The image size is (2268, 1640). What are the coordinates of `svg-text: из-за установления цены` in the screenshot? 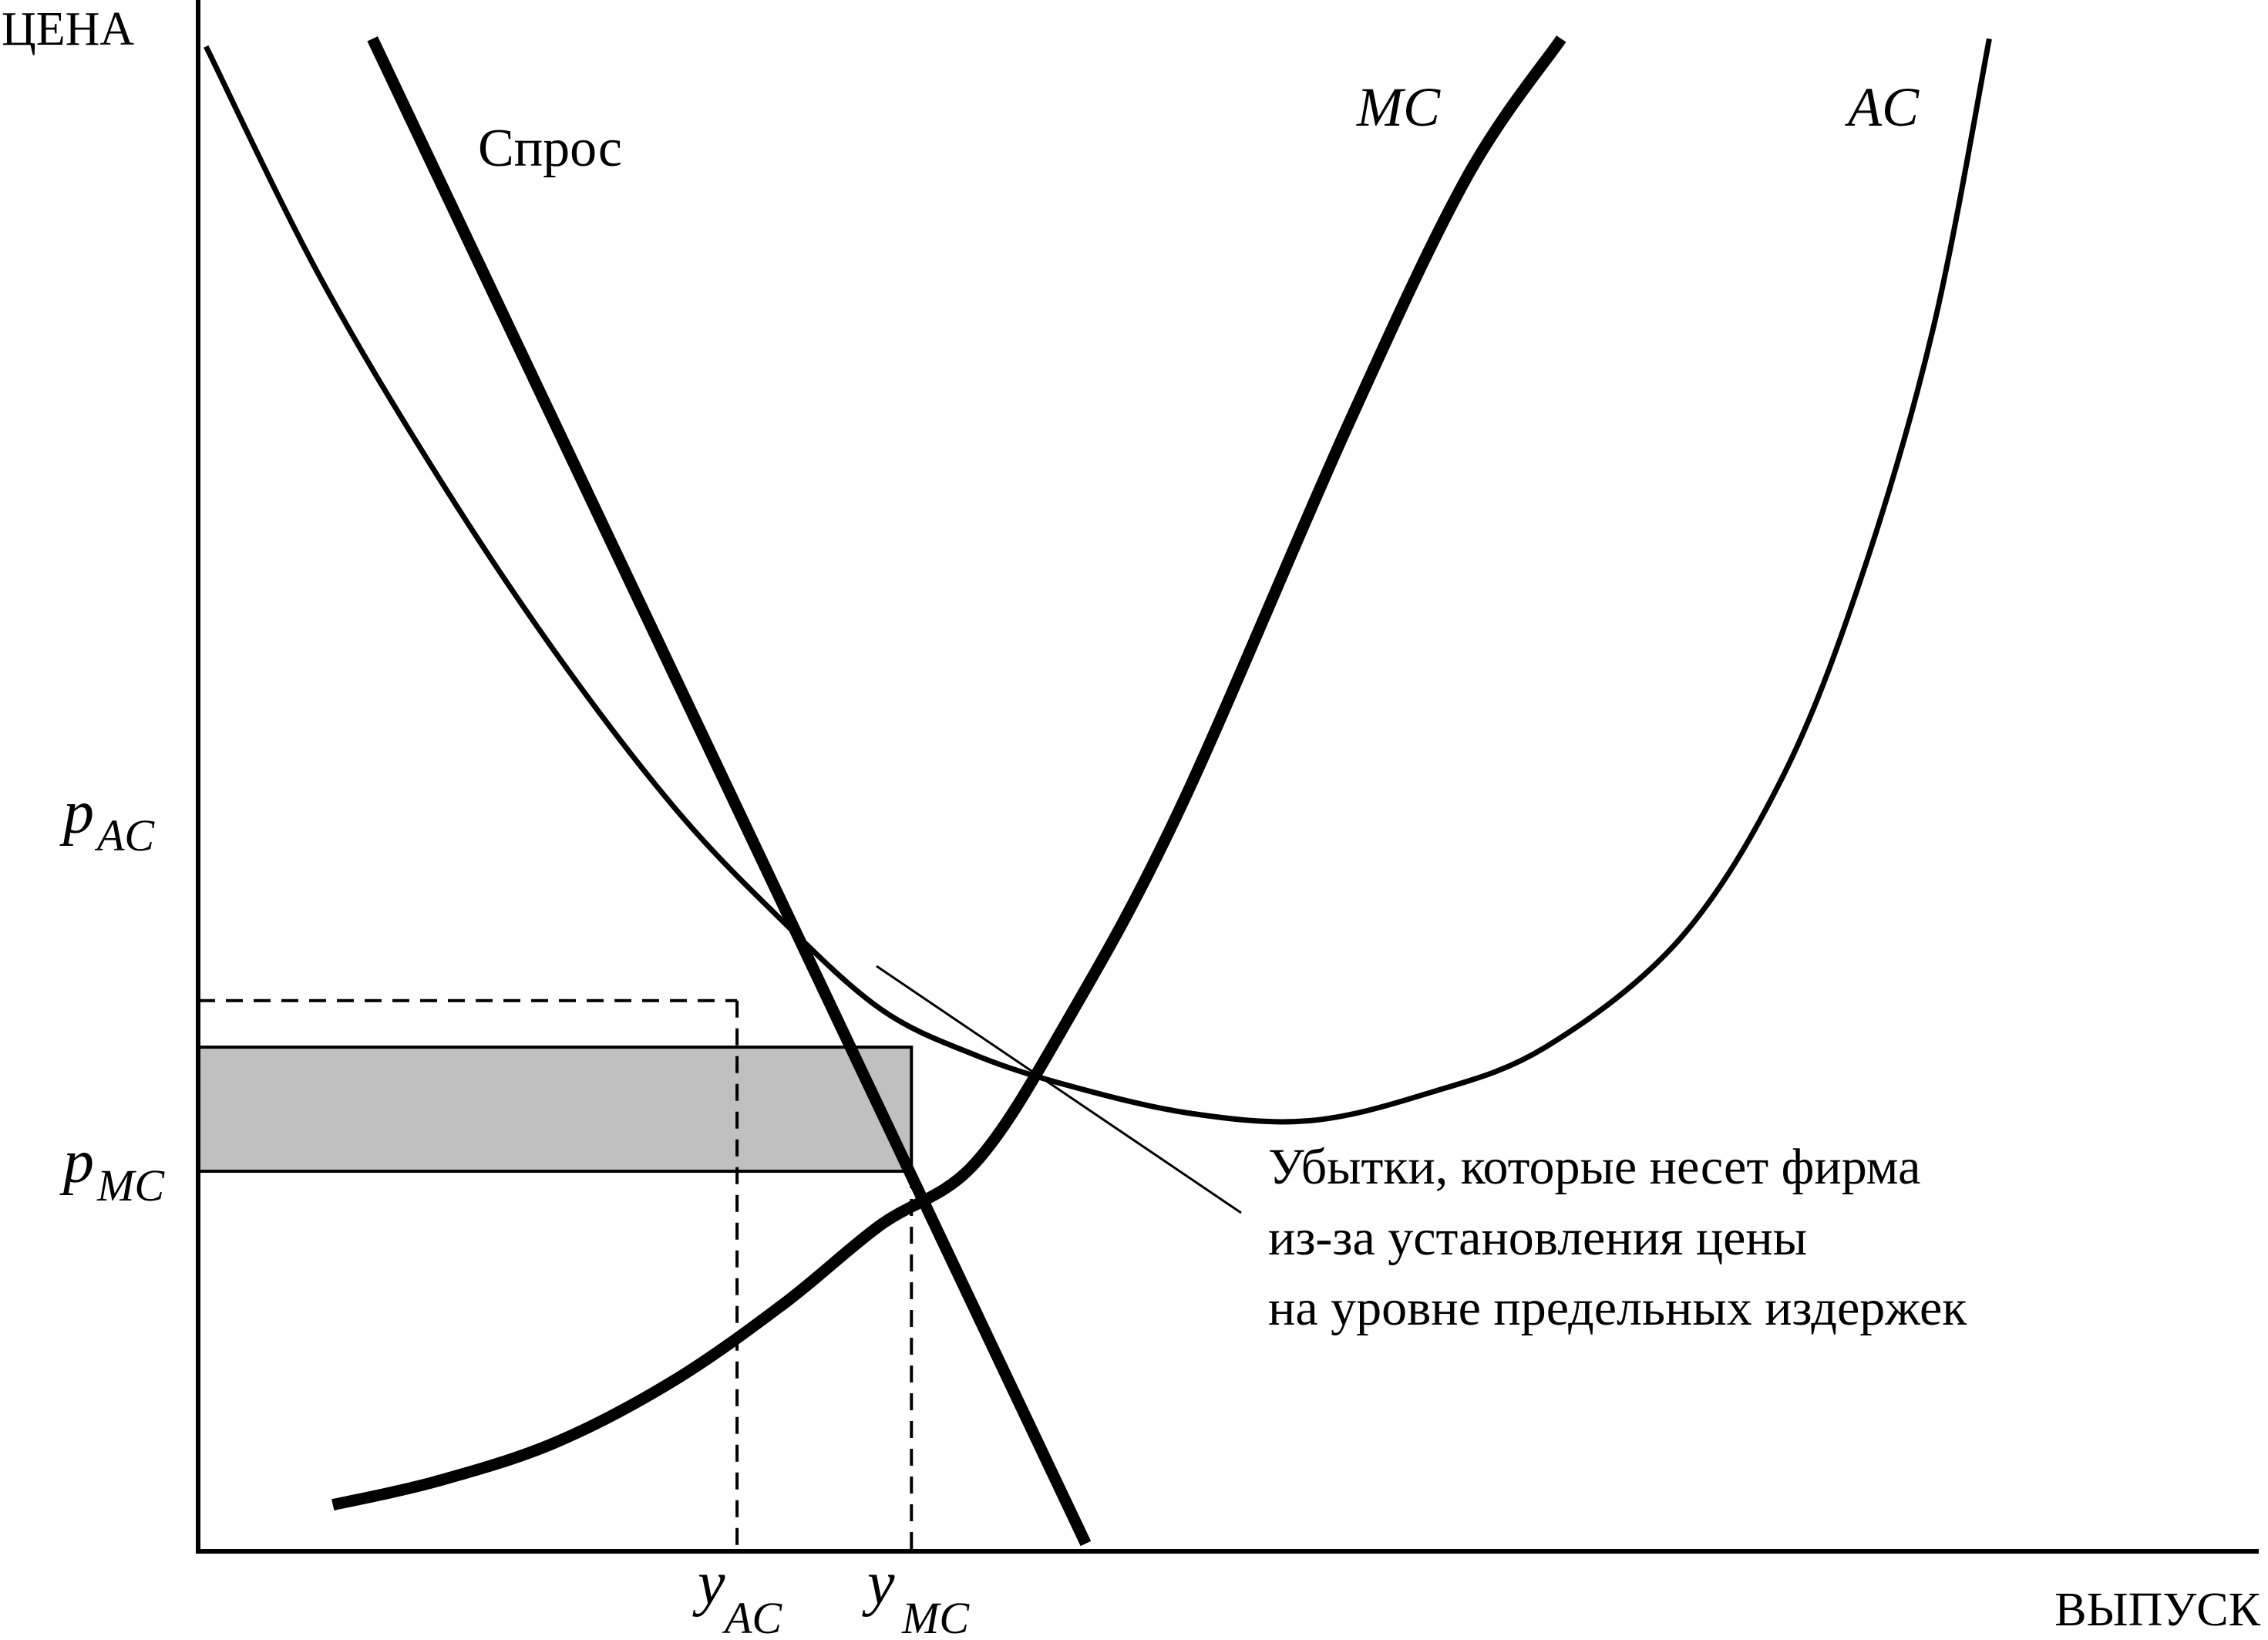 It's located at (1537, 1238).